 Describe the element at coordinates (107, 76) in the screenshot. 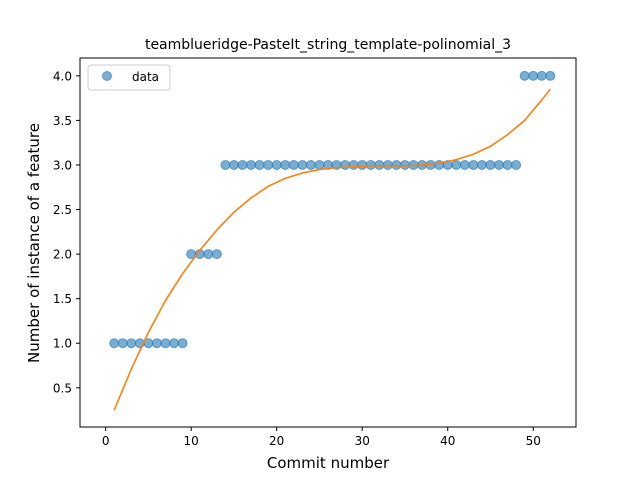

I see `legend-marker-data` at that location.